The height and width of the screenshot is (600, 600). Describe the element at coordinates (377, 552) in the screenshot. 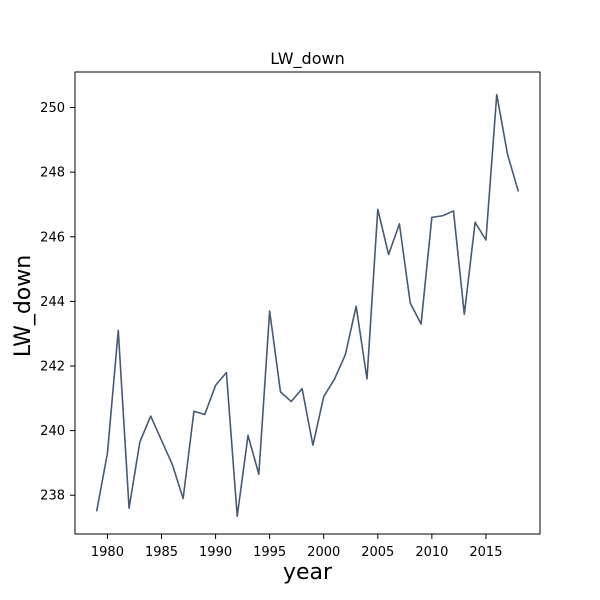

I see `x-tick-label: 2005` at that location.